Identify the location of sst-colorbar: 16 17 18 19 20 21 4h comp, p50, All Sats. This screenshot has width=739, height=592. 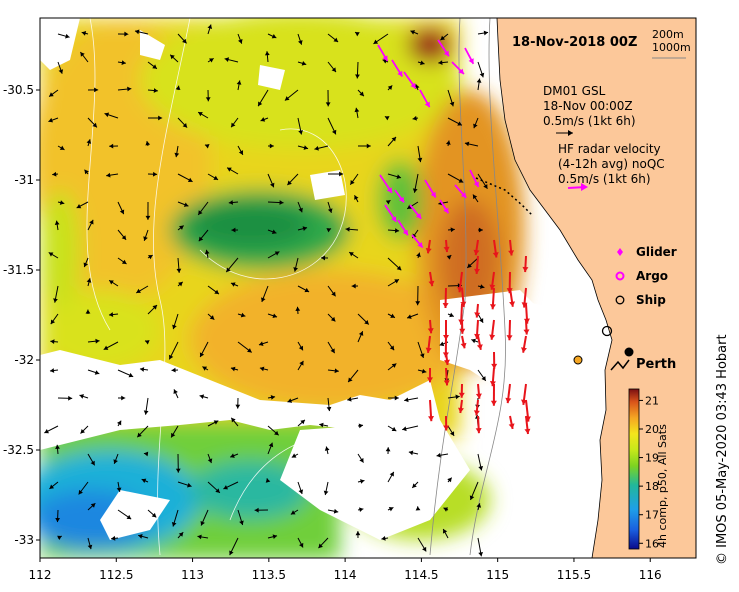
(648, 469).